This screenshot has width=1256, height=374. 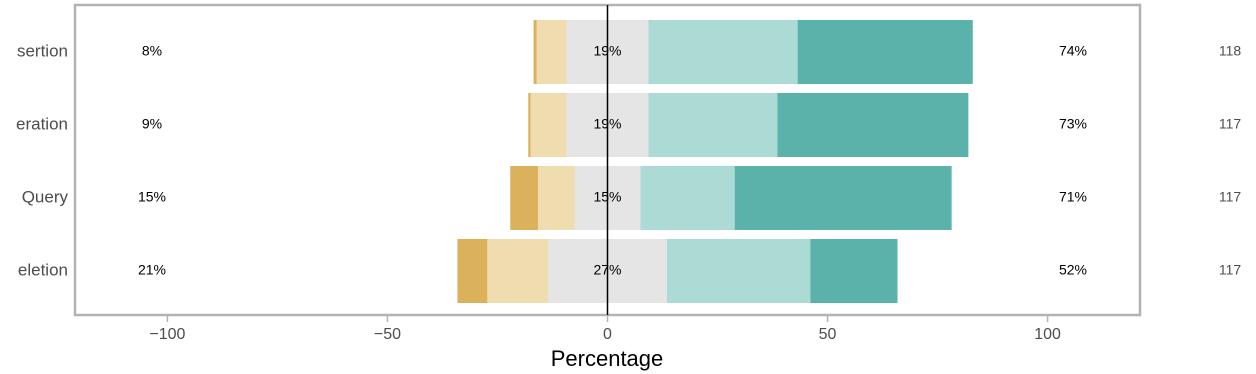 What do you see at coordinates (387, 334) in the screenshot?
I see `x-tick-label: −50` at bounding box center [387, 334].